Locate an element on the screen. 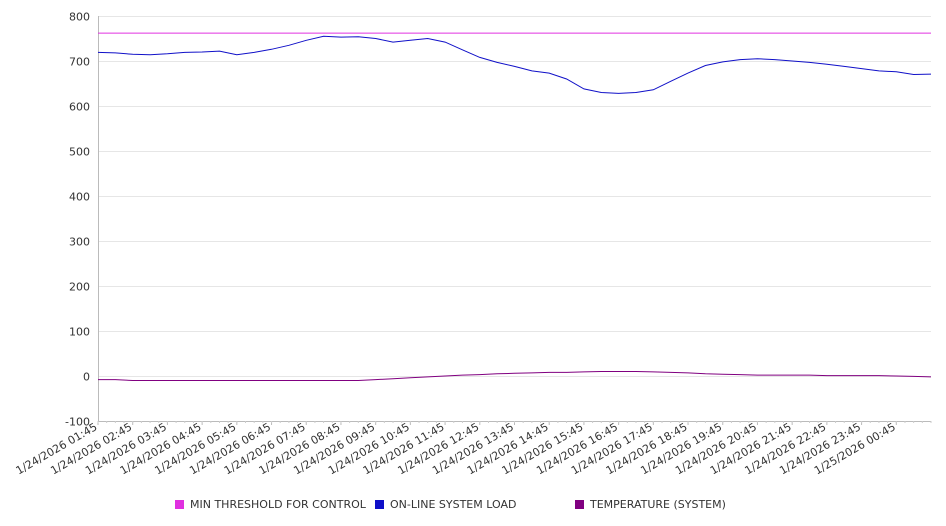  legend-label-temperature: TEMPERATURE (SYSTEM) is located at coordinates (658, 504).